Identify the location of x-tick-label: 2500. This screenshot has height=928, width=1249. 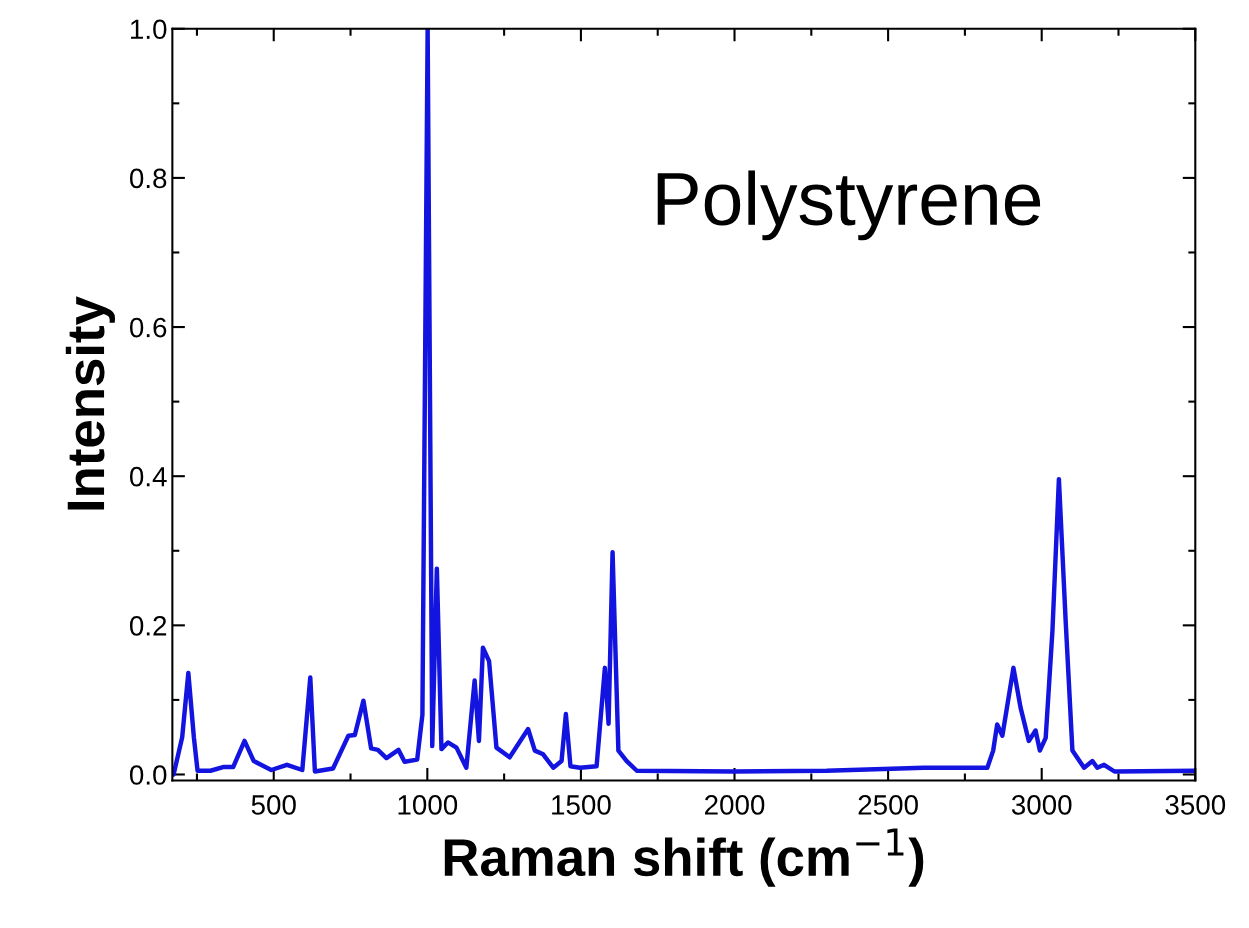
(888, 805).